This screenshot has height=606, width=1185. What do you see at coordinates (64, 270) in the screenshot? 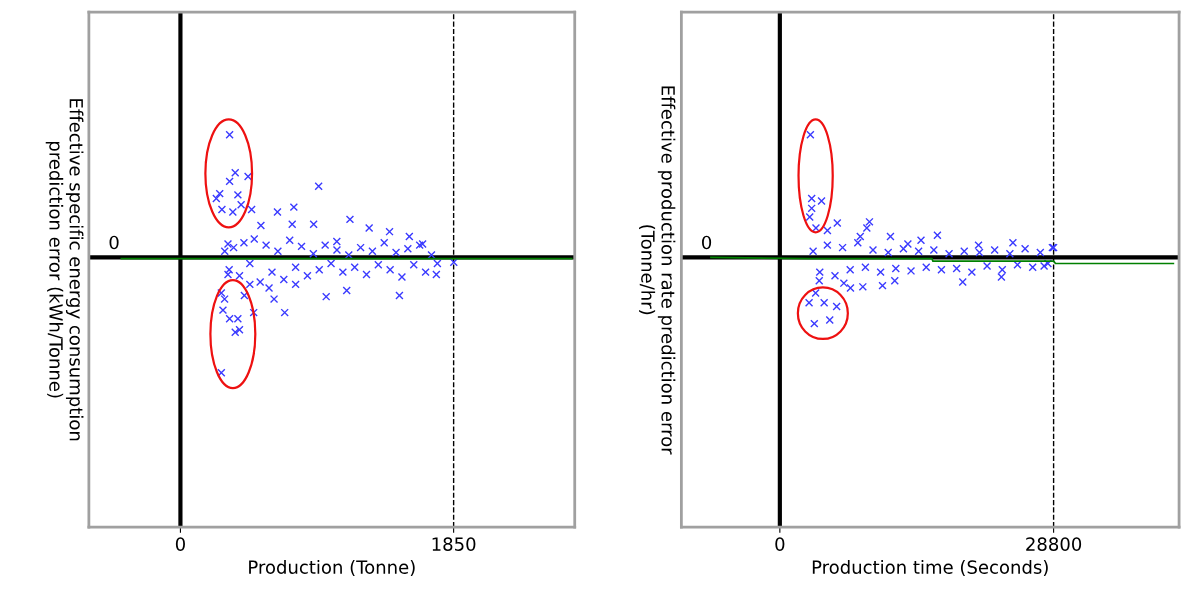
I see `y-axis-title: Effective specific energy consumption prediction error (kWh/Tonne)` at bounding box center [64, 270].